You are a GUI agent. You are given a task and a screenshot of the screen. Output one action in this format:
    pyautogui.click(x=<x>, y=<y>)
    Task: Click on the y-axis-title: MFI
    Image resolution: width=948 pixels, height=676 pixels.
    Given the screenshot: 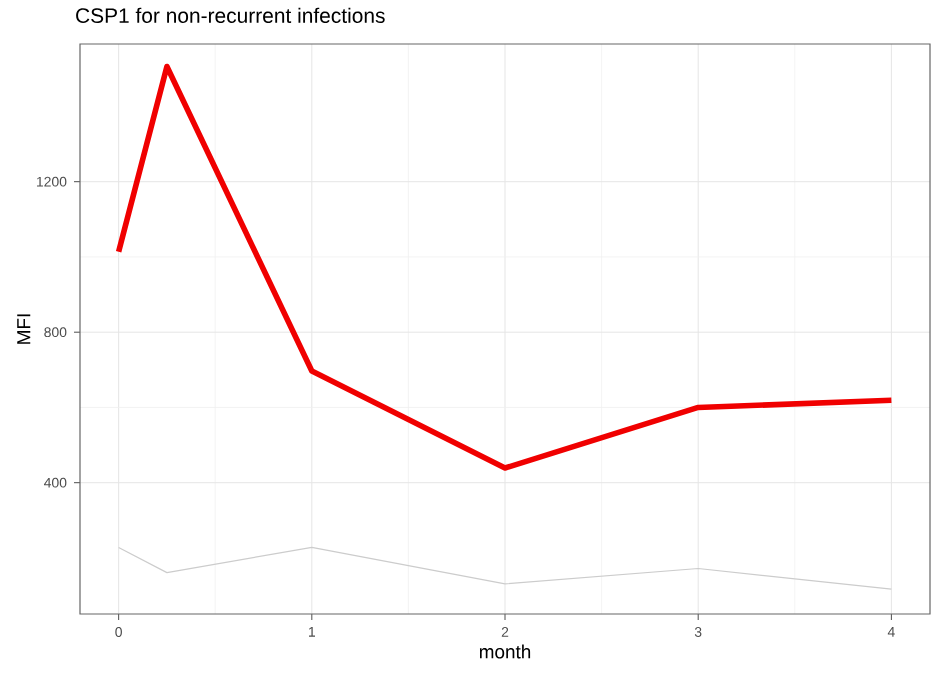 What is the action you would take?
    pyautogui.click(x=24, y=329)
    